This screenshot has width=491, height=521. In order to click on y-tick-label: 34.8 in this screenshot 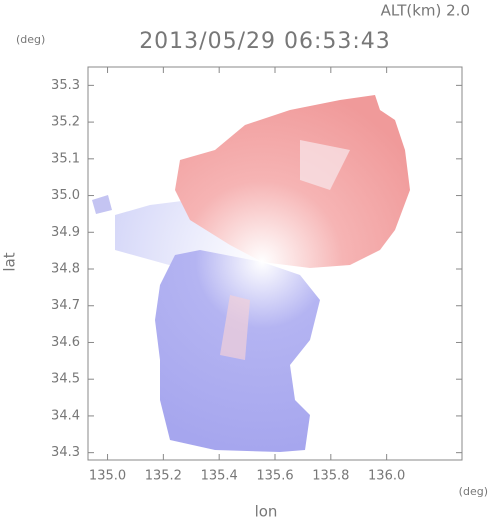, I will do `click(65, 269)`.